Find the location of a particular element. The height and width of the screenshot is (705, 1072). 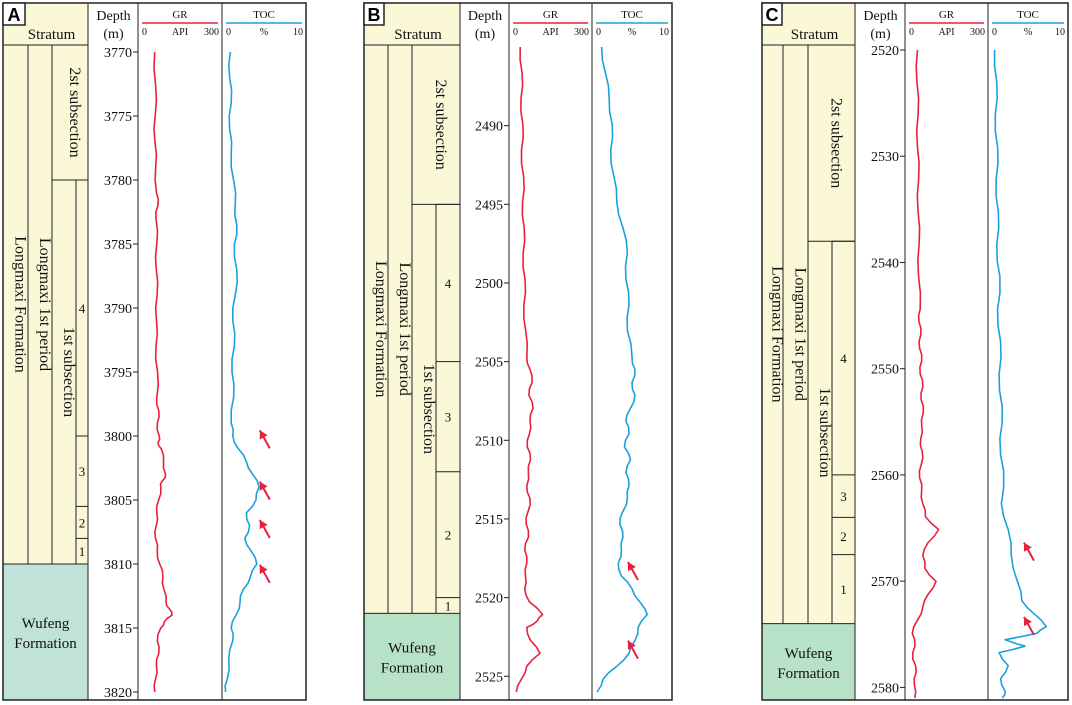

depth-tick-label: 3815 is located at coordinates (118, 629).